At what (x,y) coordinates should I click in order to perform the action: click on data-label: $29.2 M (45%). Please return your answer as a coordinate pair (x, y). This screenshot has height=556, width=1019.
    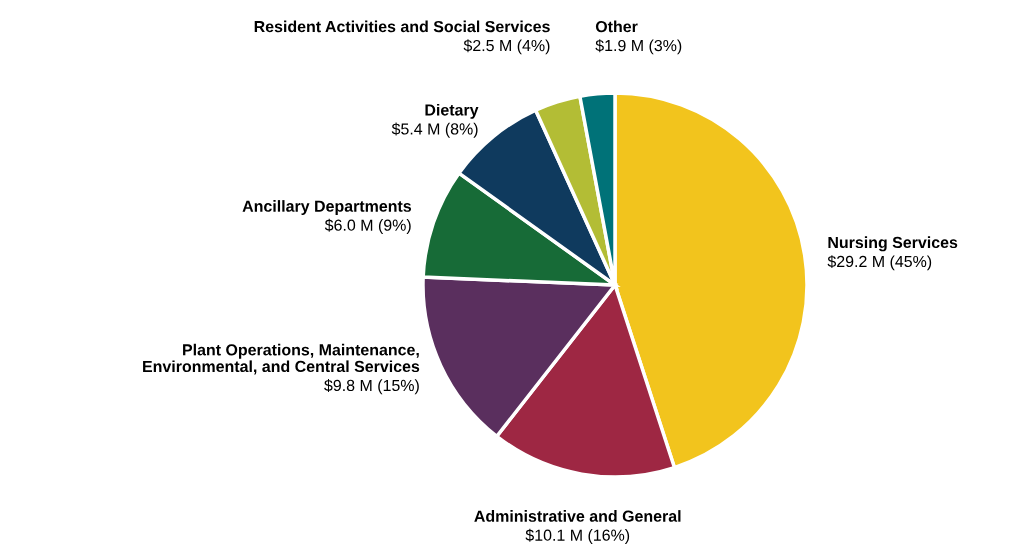
    Looking at the image, I should click on (879, 263).